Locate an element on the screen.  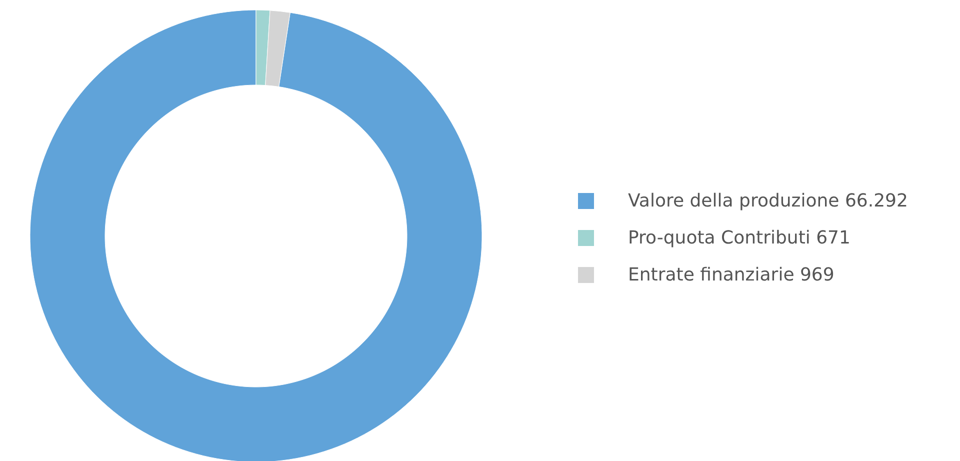
legend-label: Pro-quota Contributi 671 is located at coordinates (739, 238).